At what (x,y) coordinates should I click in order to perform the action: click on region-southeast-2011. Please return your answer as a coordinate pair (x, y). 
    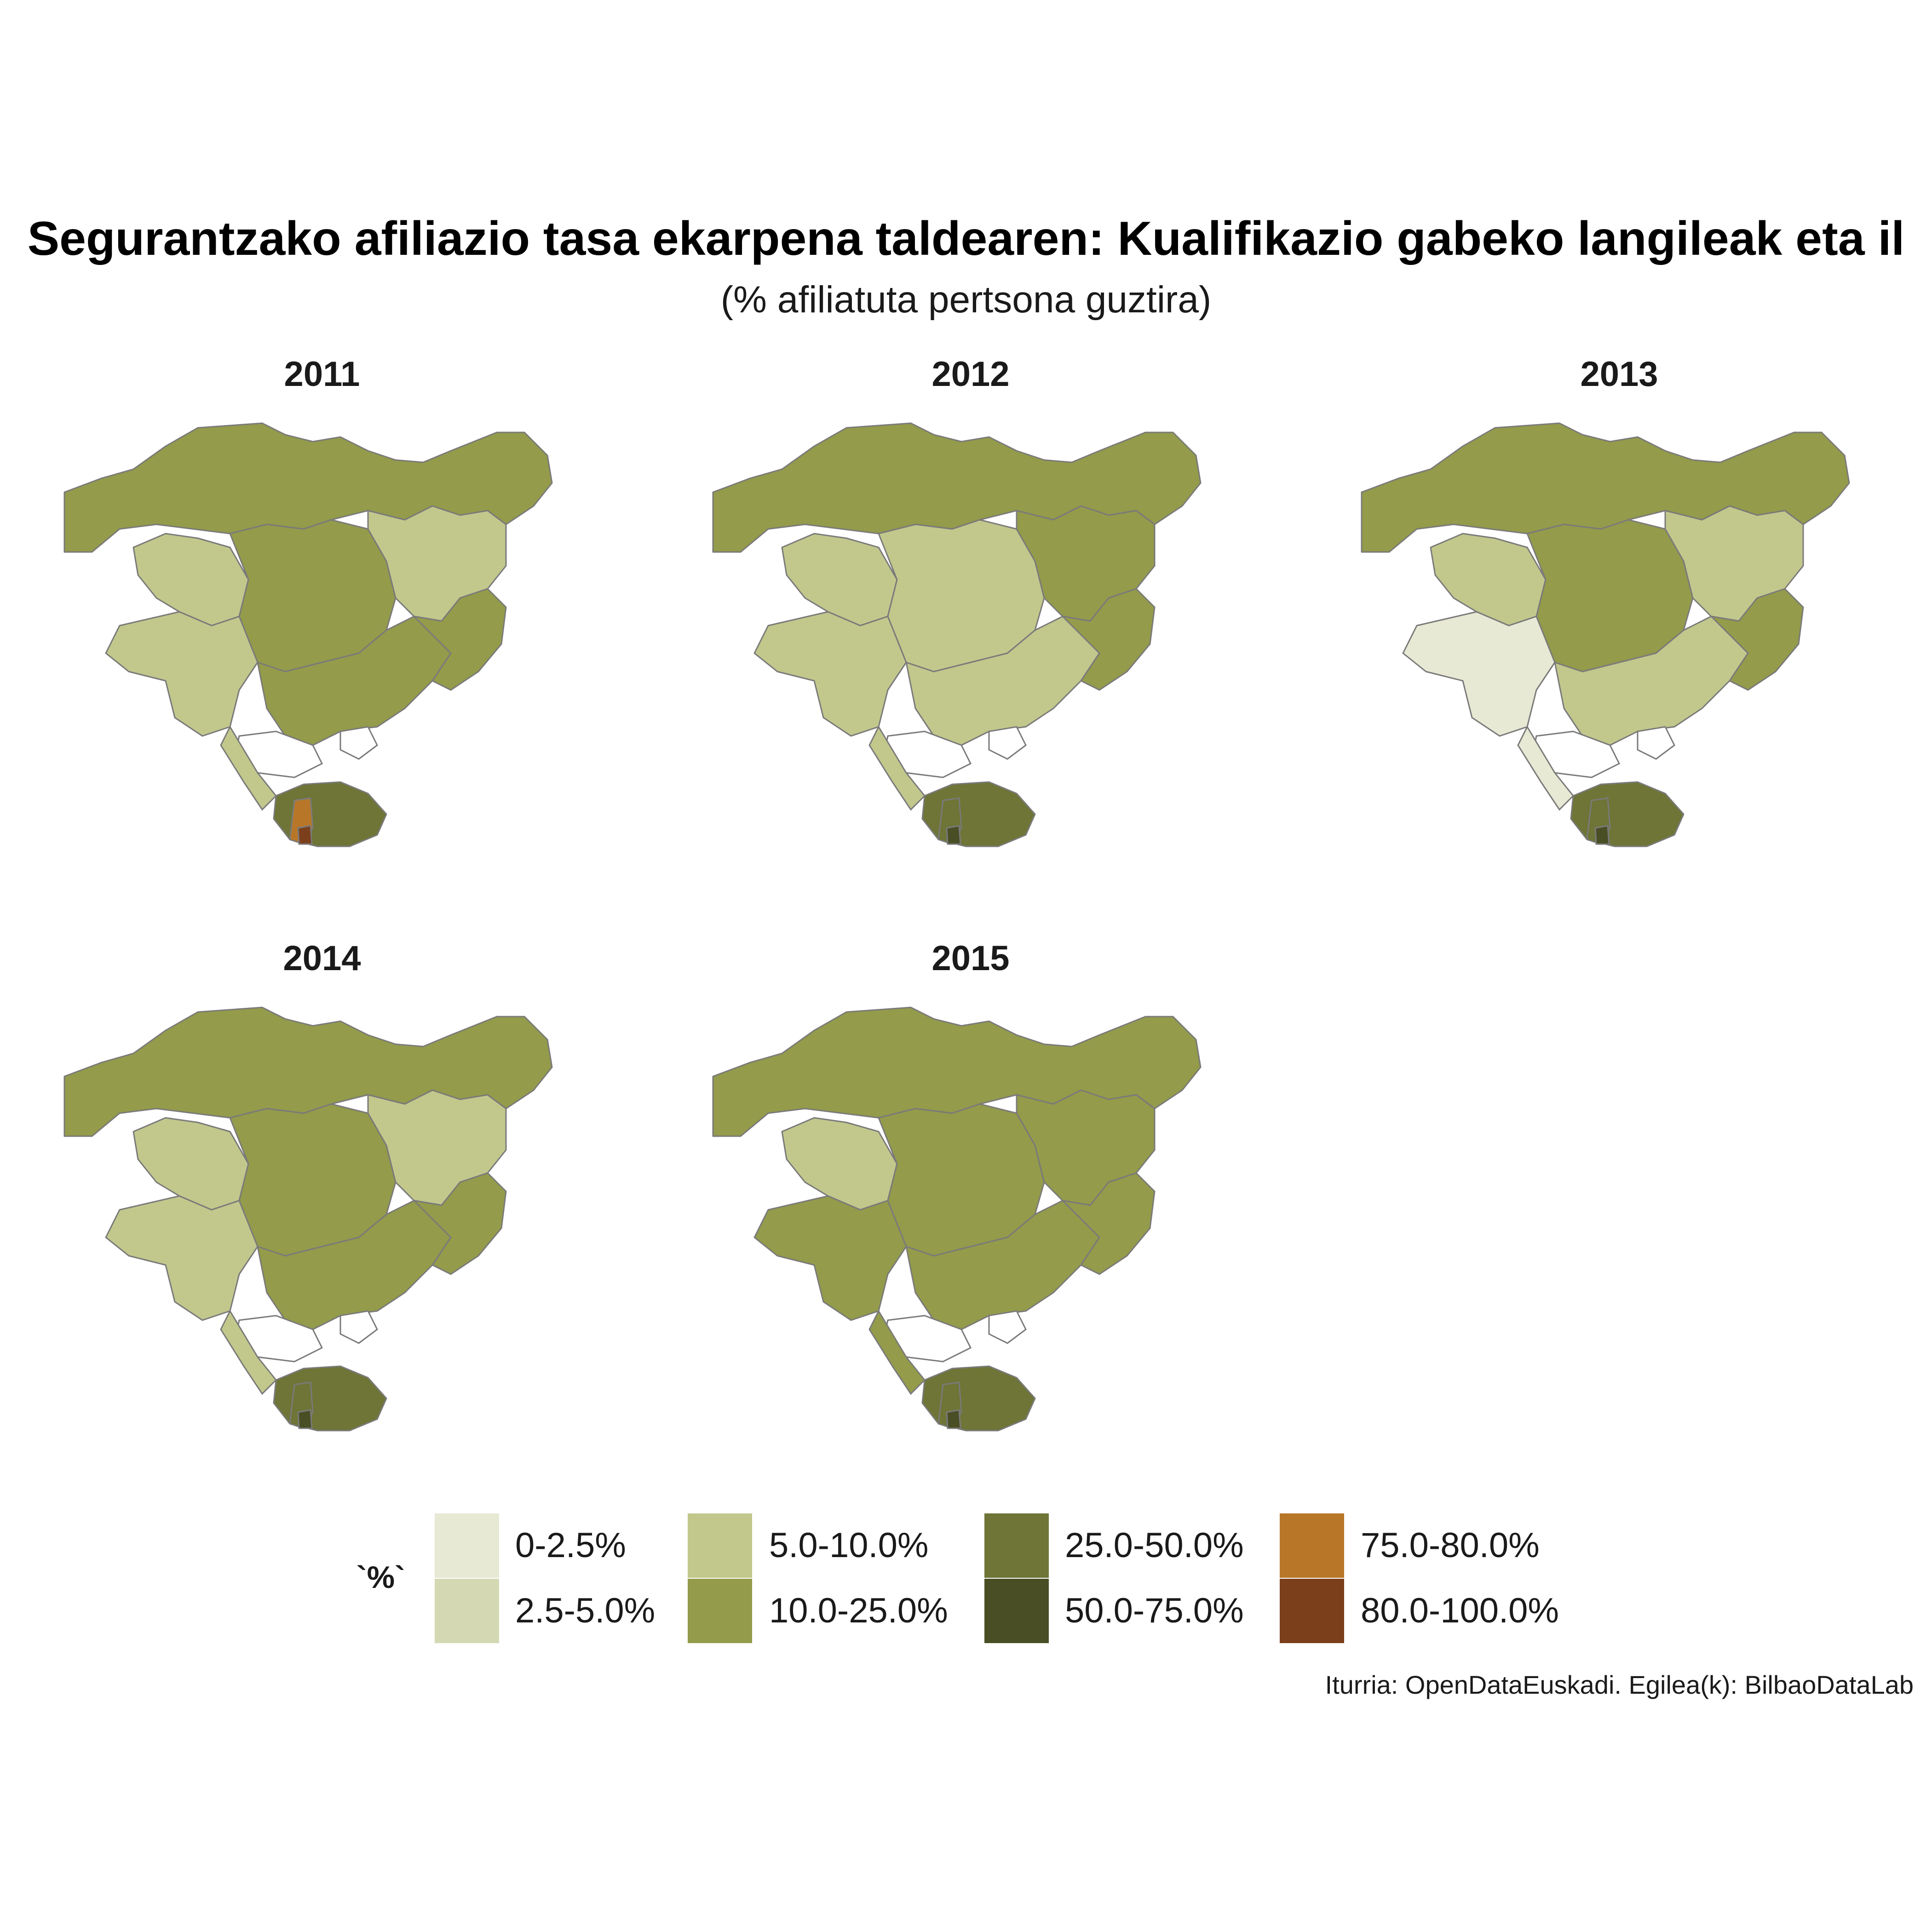
    Looking at the image, I should click on (460, 639).